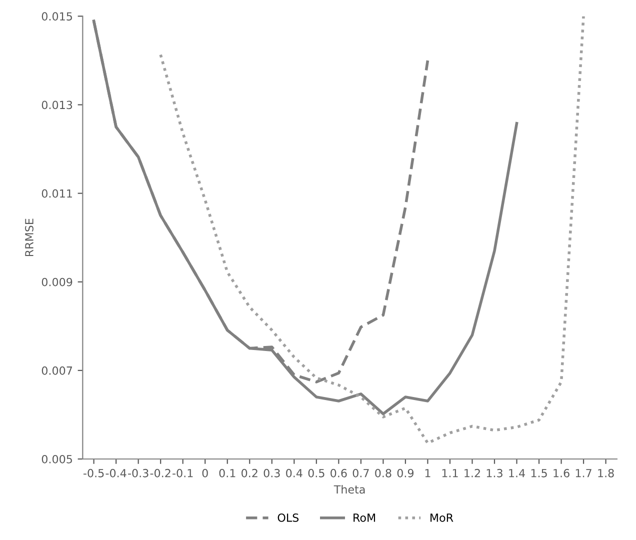  I want to click on y-axis-title: RRMSE, so click(29, 237).